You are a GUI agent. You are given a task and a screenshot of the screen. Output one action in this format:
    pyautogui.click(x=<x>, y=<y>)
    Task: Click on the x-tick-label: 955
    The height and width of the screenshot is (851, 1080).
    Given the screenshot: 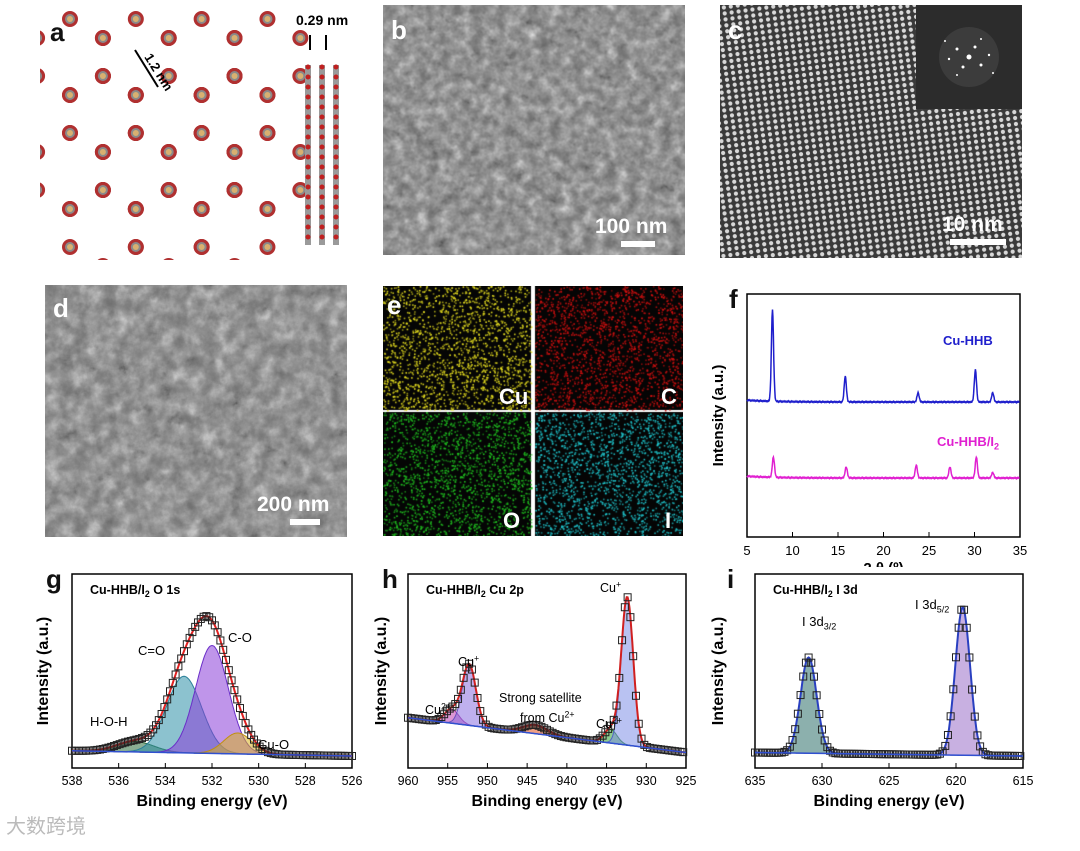 What is the action you would take?
    pyautogui.click(x=447, y=781)
    